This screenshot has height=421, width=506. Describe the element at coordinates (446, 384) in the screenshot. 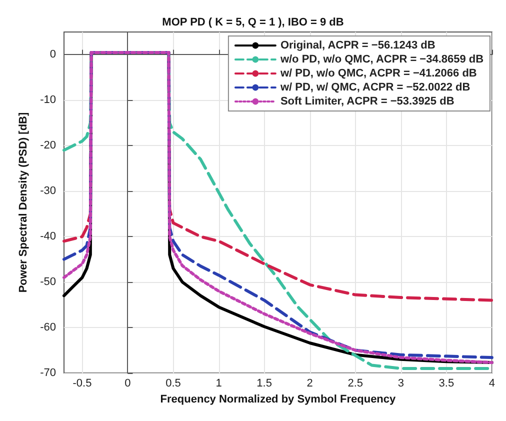

I see `x-tick-label: 3.5` at that location.